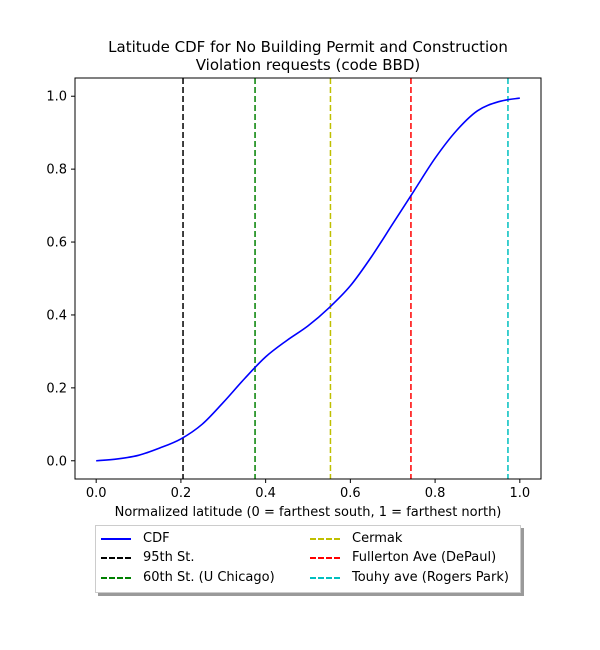  Describe the element at coordinates (209, 577) in the screenshot. I see `legend-label-60th-st: 60th St. (U Chicago)` at that location.